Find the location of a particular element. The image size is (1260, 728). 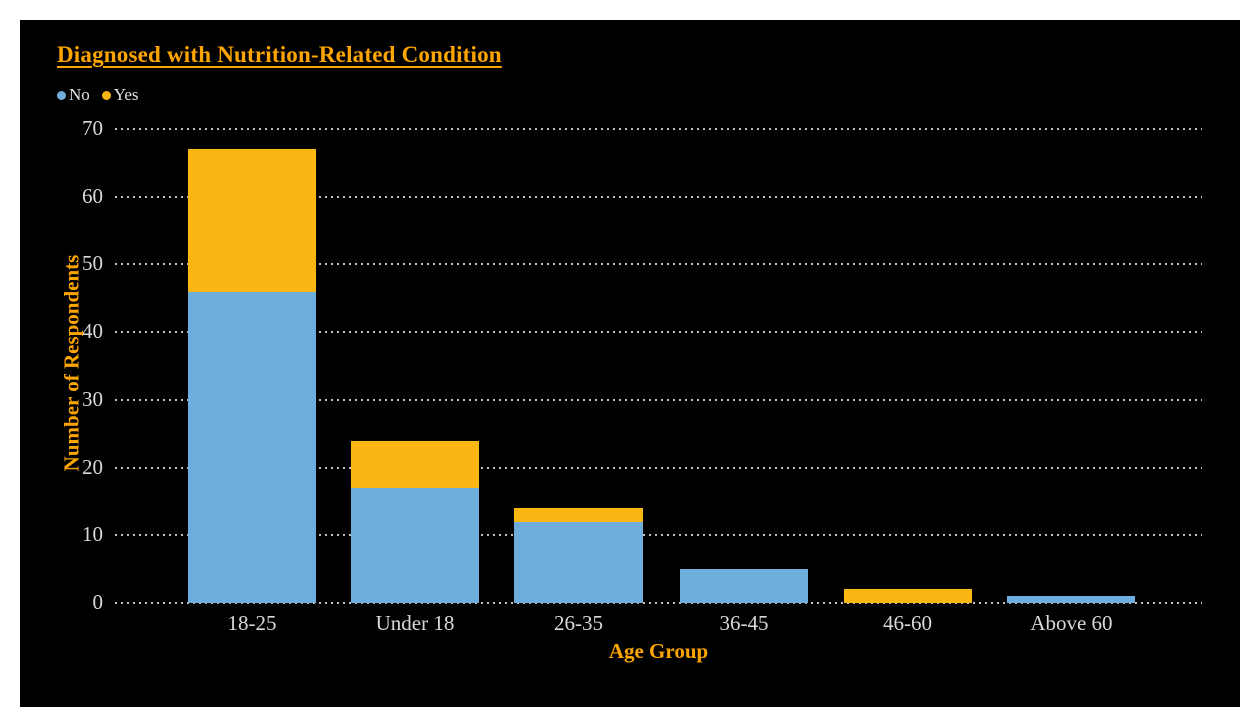

x-tick-label-36-45: 36-45 is located at coordinates (744, 623).